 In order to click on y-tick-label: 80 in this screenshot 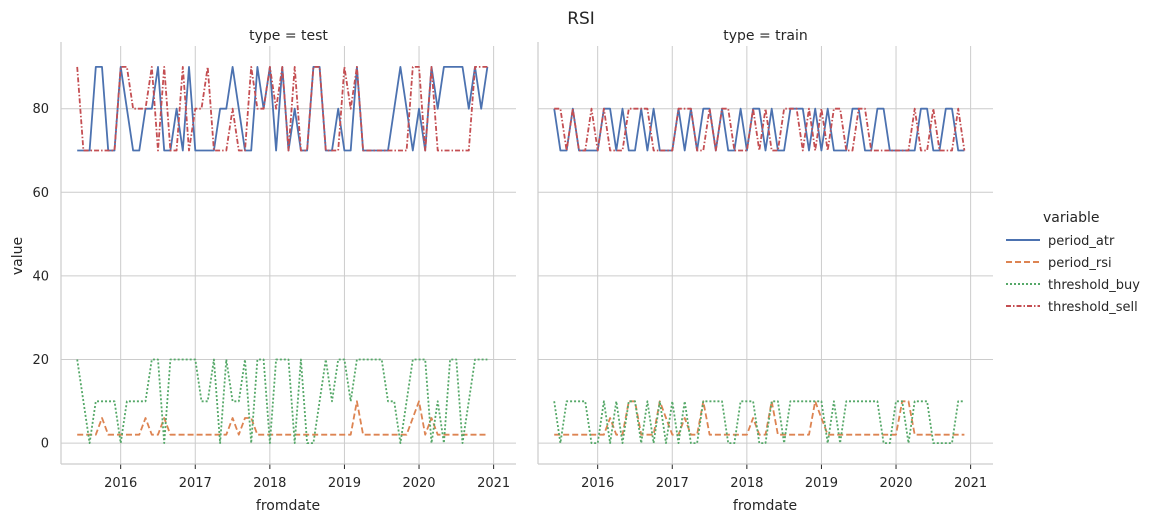, I will do `click(40, 109)`.